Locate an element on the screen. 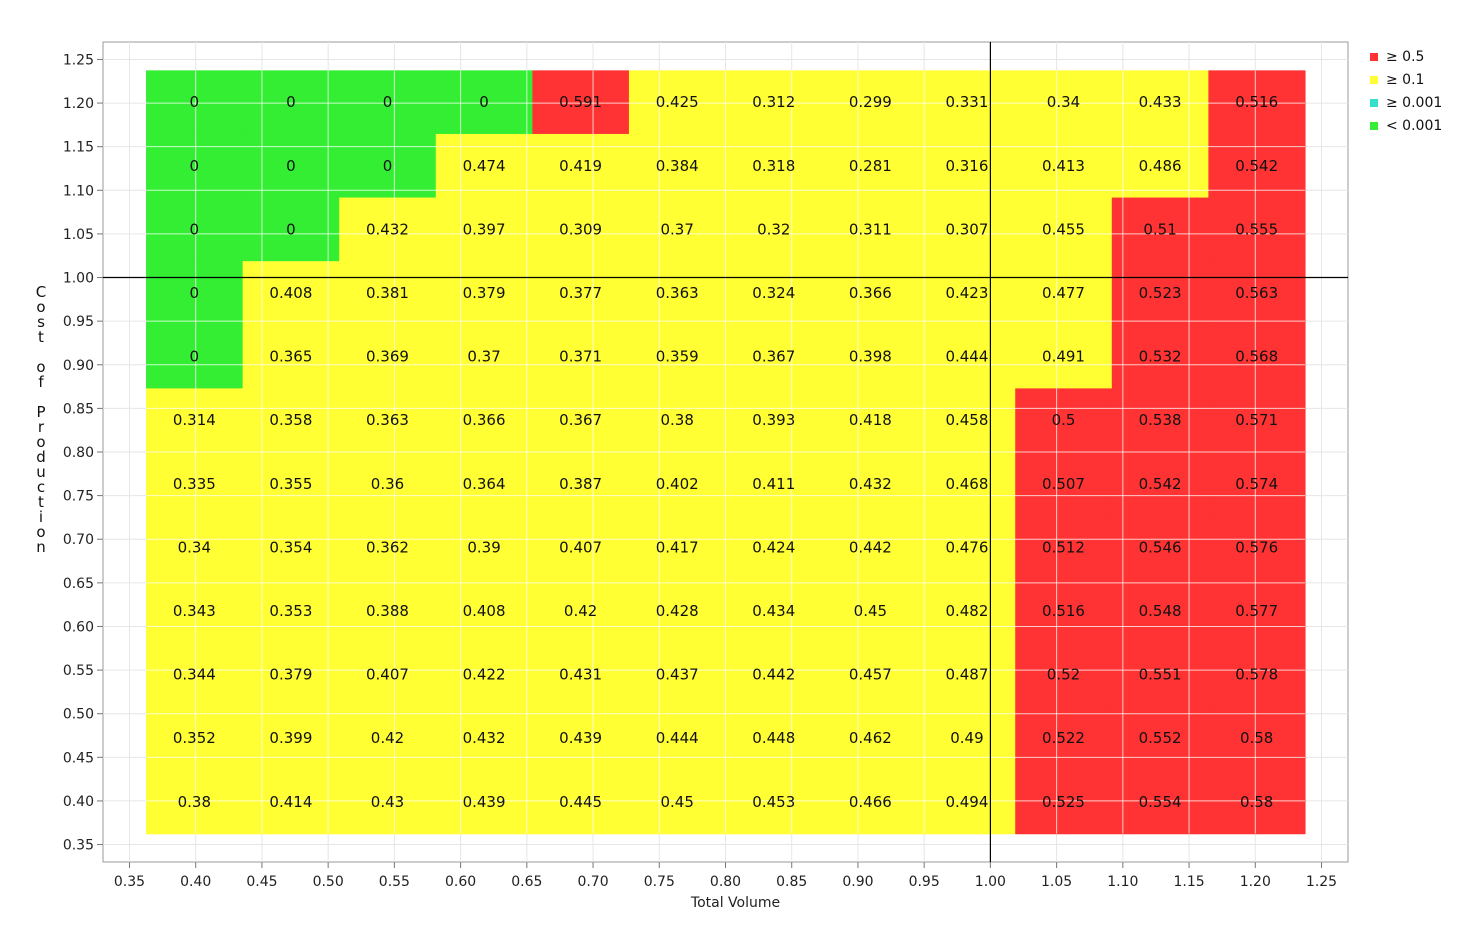  data-label: 0.371 is located at coordinates (580, 357).